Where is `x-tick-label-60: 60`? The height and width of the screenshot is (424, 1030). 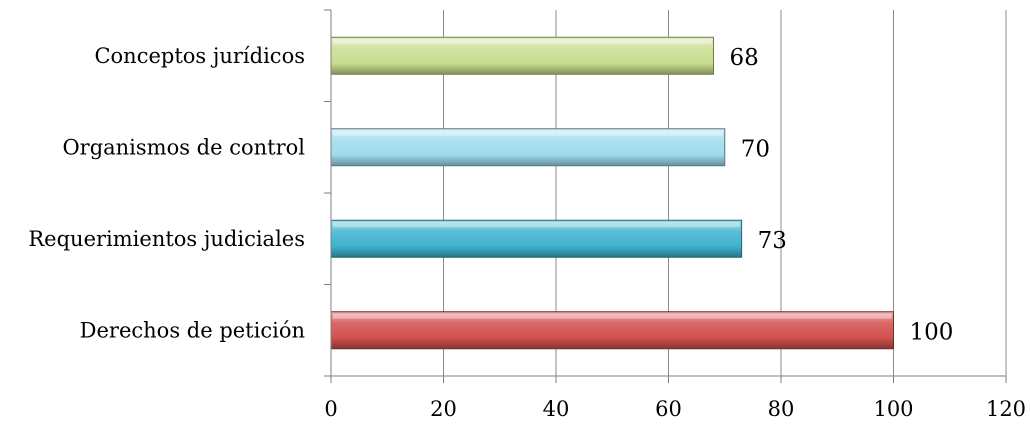
x-tick-label-60: 60 is located at coordinates (668, 409).